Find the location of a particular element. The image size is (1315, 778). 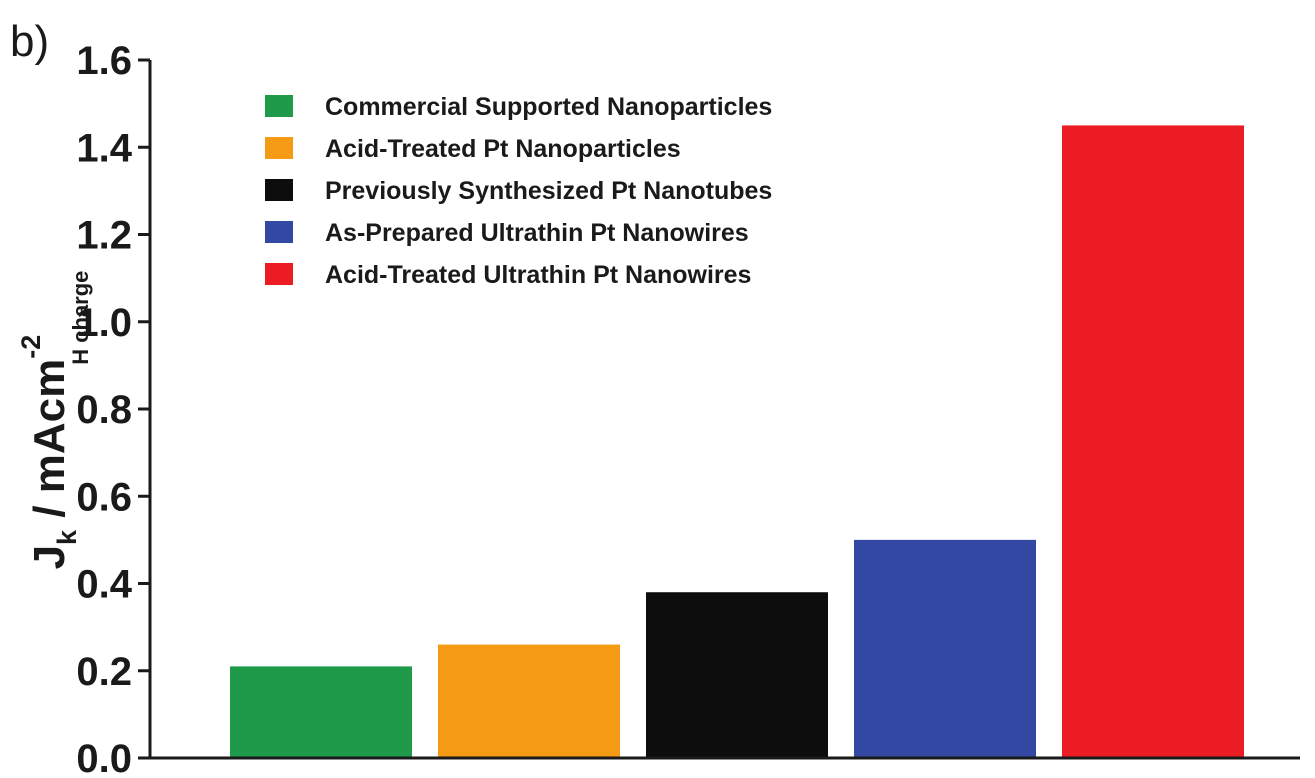

y-axis-ticks: 0.0 0.2 0.4 0.6 0.8 1.0 1.2 1.4 1.6 is located at coordinates (113, 408).